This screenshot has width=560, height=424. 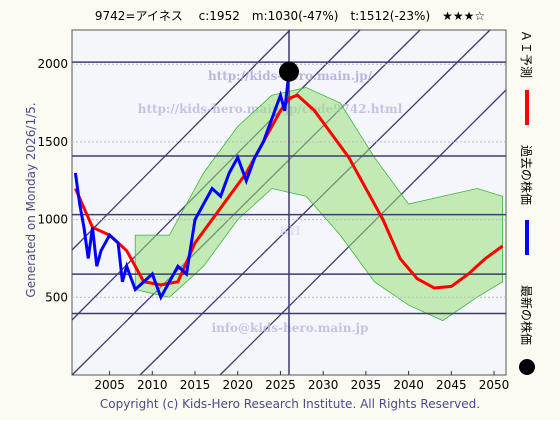 I want to click on watermark: KH, so click(x=290, y=231).